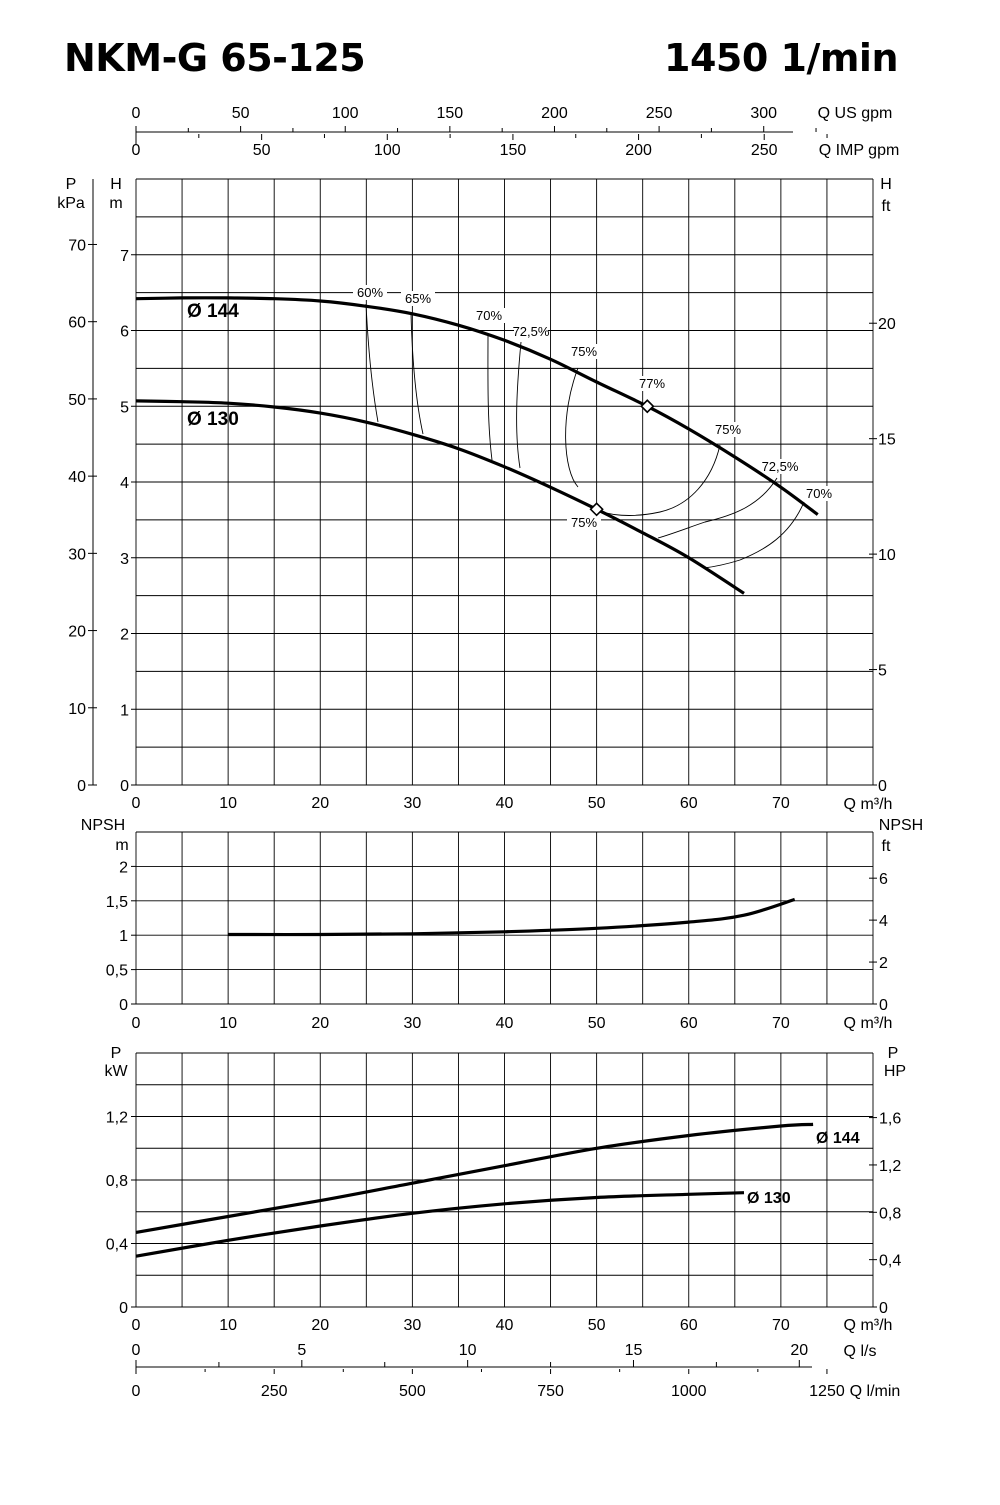 This screenshot has height=1505, width=1000. I want to click on m-tick-label: 1, so click(124, 710).